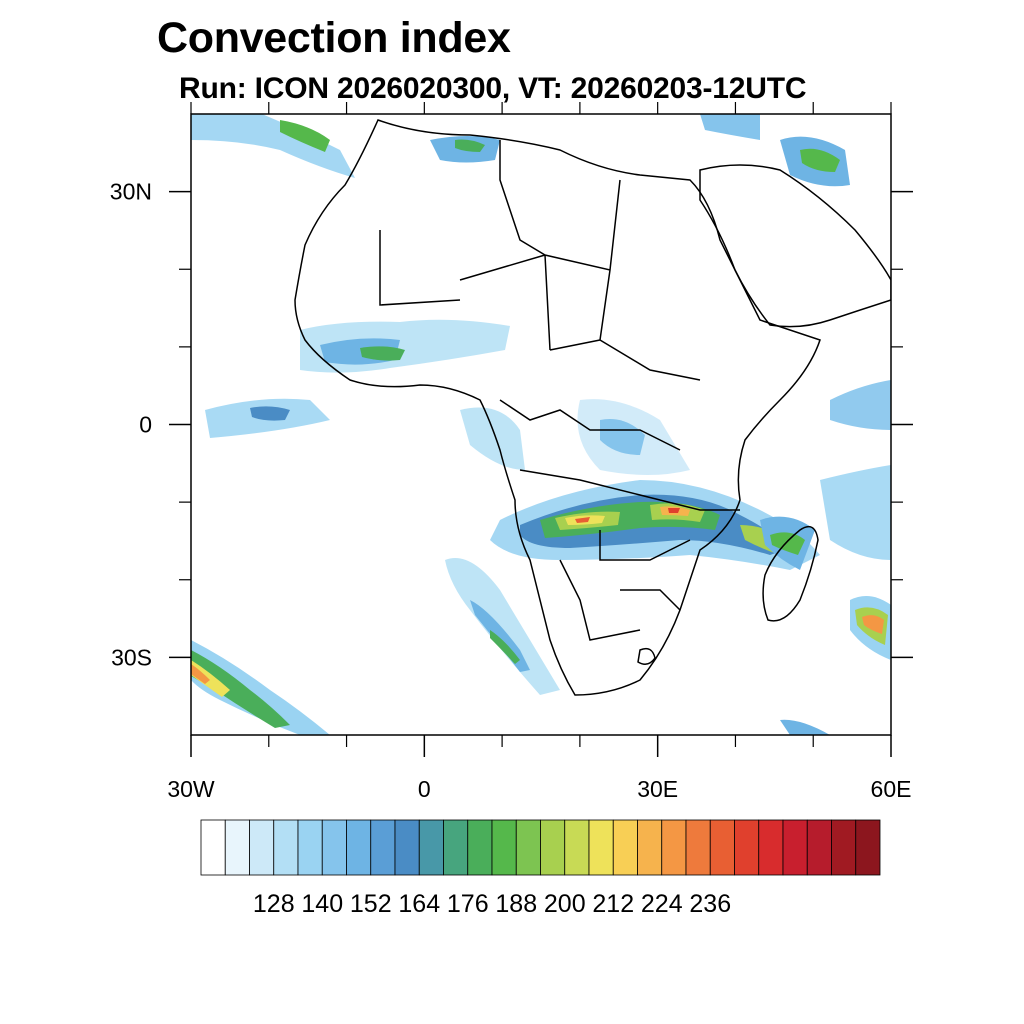 Image resolution: width=1024 pixels, height=1024 pixels. Describe the element at coordinates (662, 904) in the screenshot. I see `colorbar-label: 224` at that location.